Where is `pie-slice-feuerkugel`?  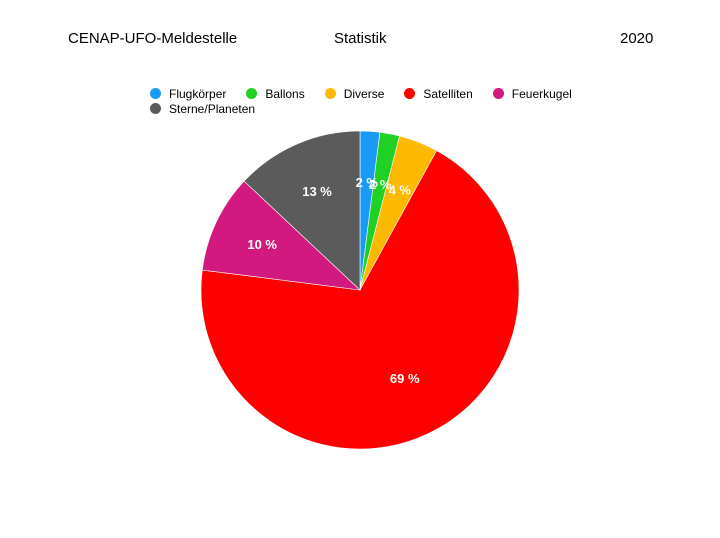 pie-slice-feuerkugel is located at coordinates (281, 235).